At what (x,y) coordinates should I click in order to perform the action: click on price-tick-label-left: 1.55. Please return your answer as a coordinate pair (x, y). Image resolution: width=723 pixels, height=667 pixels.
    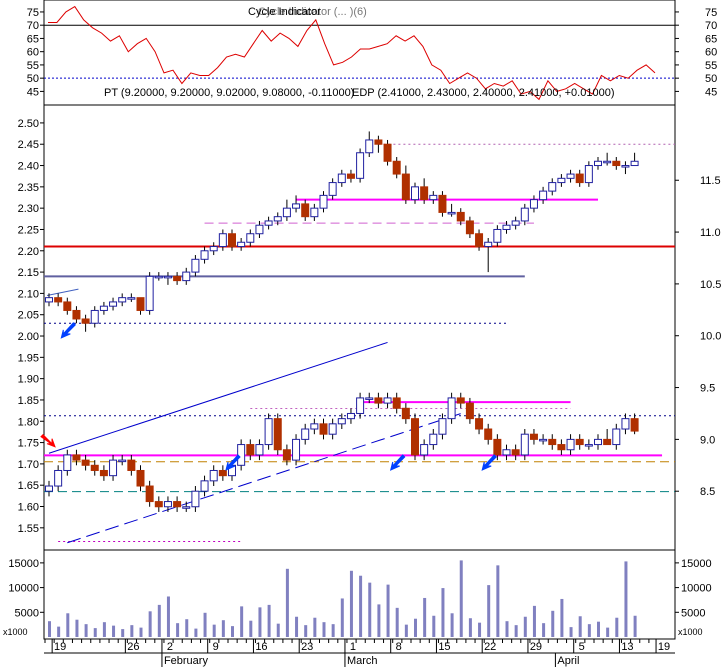
    Looking at the image, I should click on (28, 529).